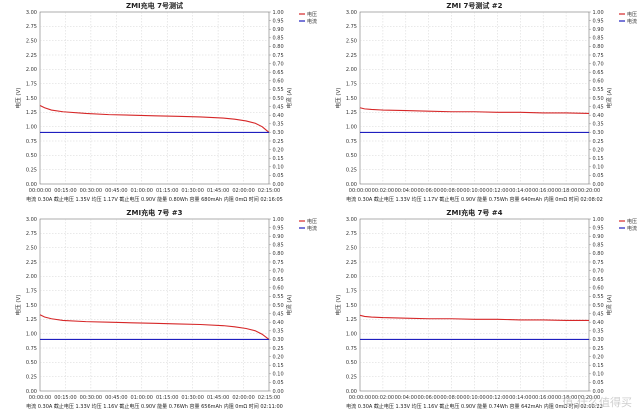  Describe the element at coordinates (289, 98) in the screenshot. I see `y2-axis-label: 电流 (A)` at that location.